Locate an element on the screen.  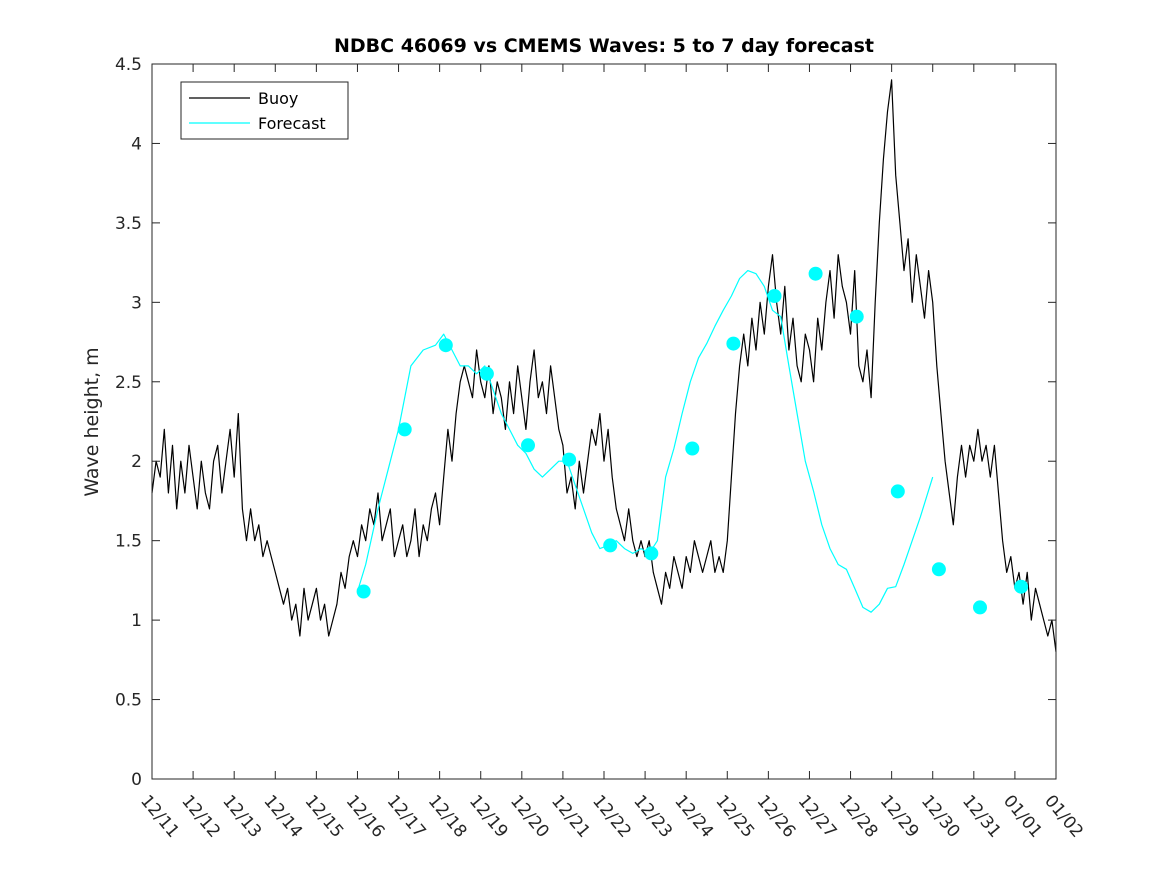
x-tick-label: 12/24 is located at coordinates (693, 816).